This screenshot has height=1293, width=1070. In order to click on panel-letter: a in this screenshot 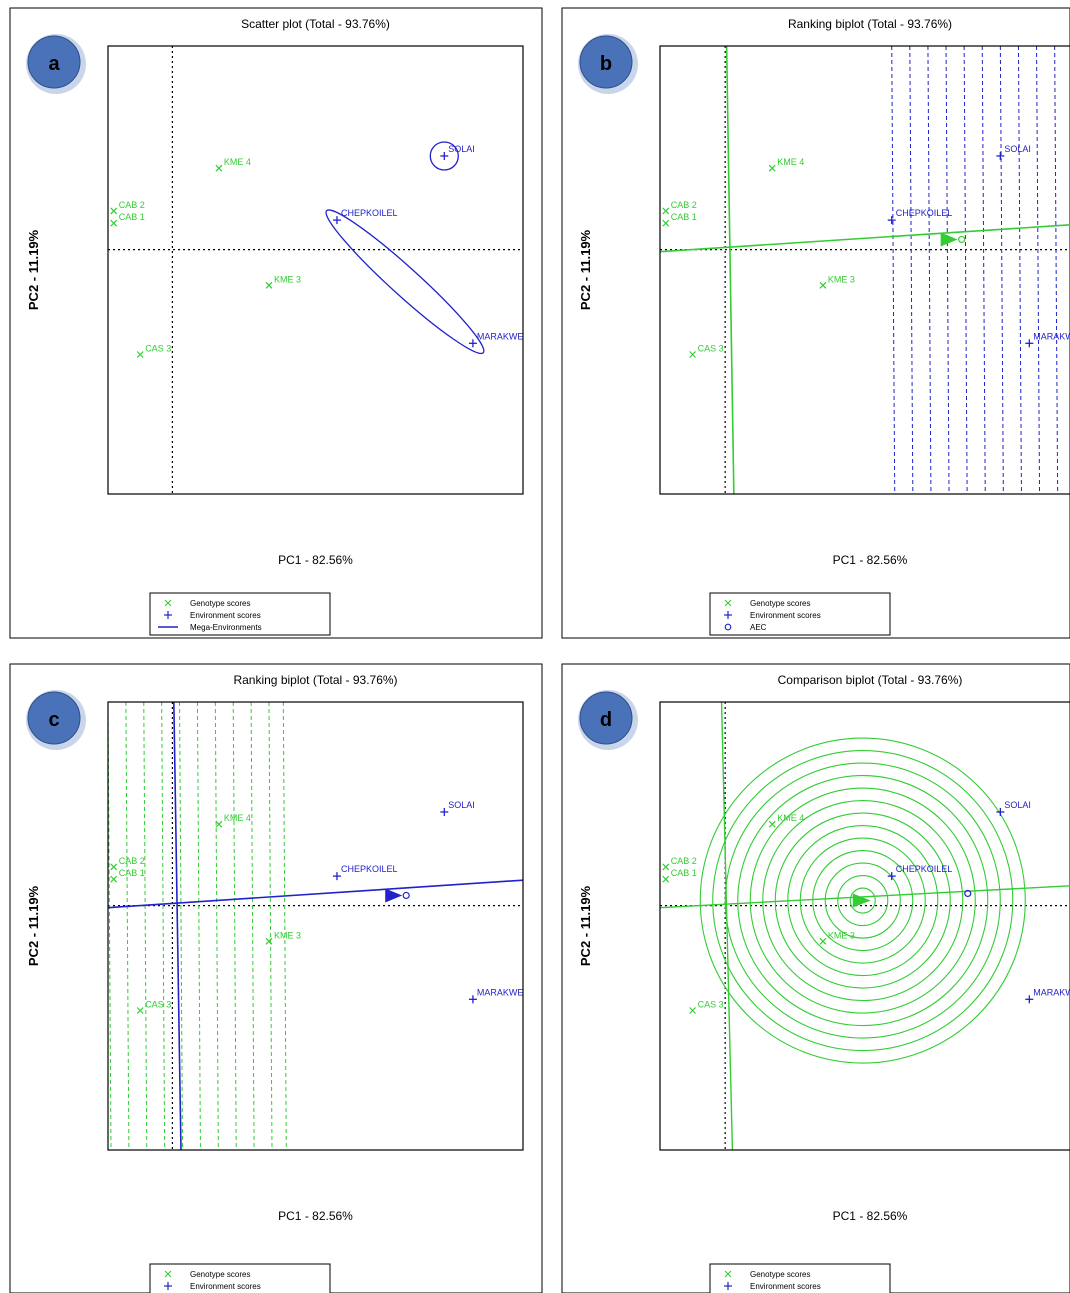, I will do `click(54, 64)`.